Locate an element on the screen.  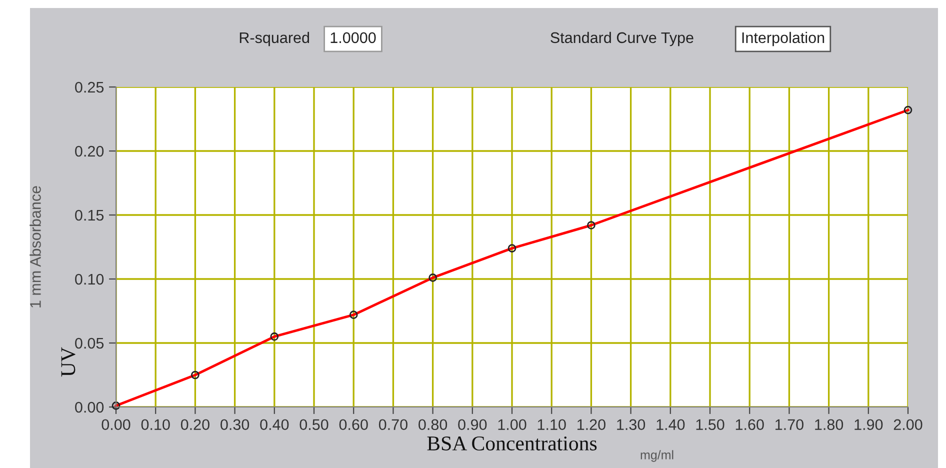
text: mg/ml is located at coordinates (657, 456).